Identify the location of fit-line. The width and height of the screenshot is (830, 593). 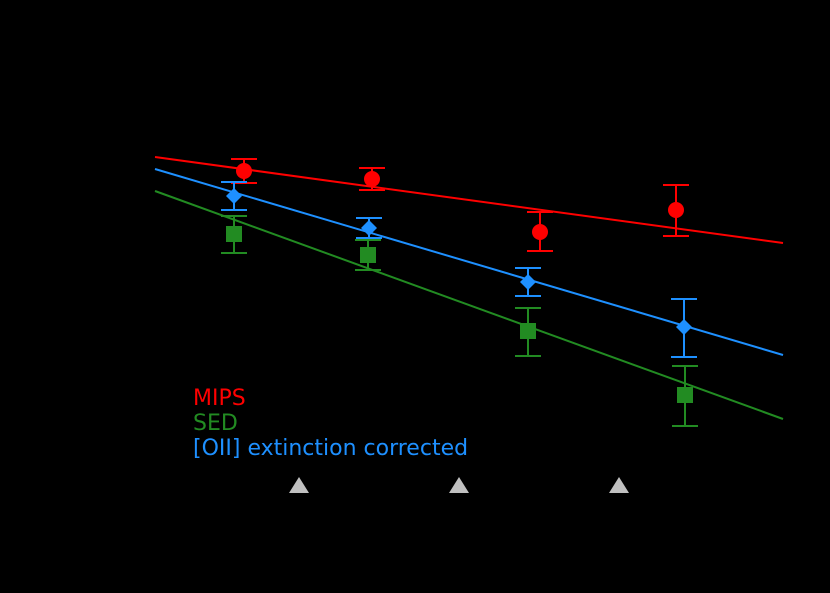
(469, 200).